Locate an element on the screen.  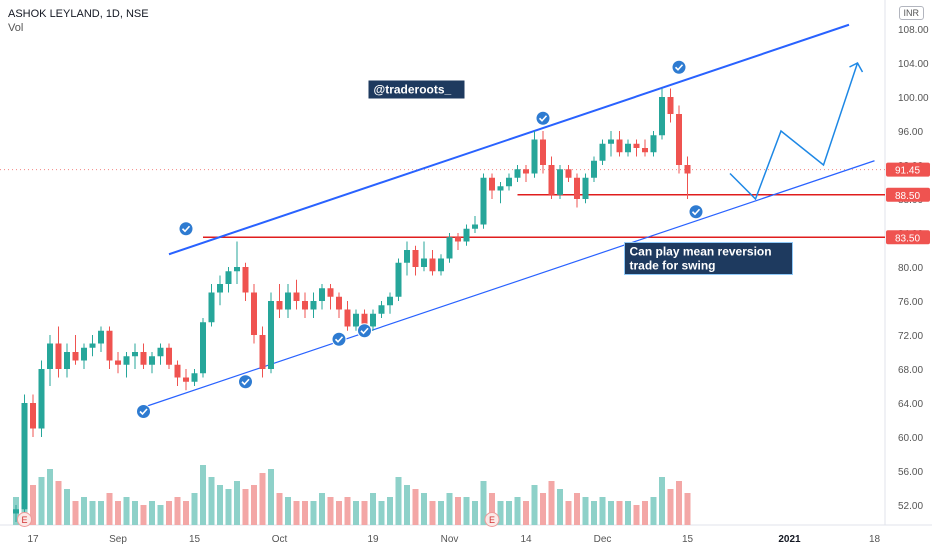
time-tick-label: 19 is located at coordinates (373, 539).